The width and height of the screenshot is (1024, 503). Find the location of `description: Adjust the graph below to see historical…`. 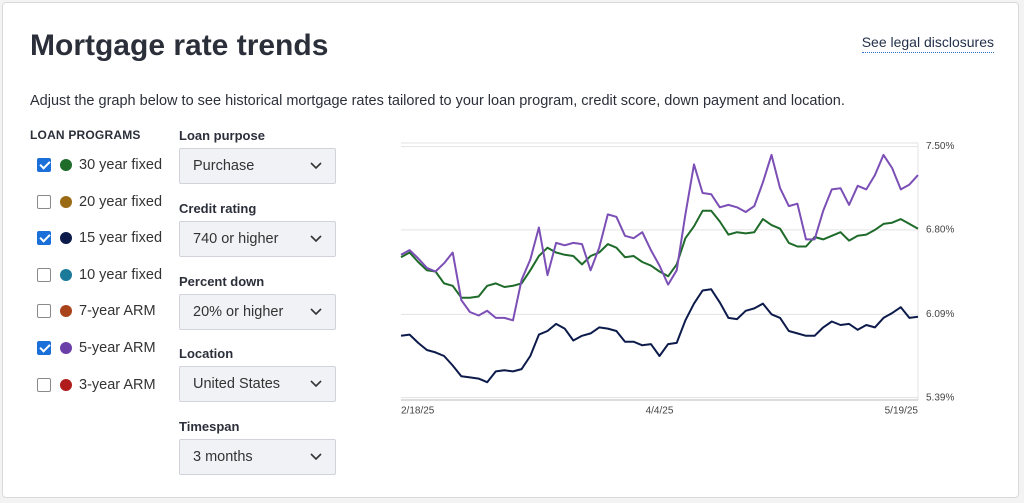

description: Adjust the graph below to see historical… is located at coordinates (437, 101).